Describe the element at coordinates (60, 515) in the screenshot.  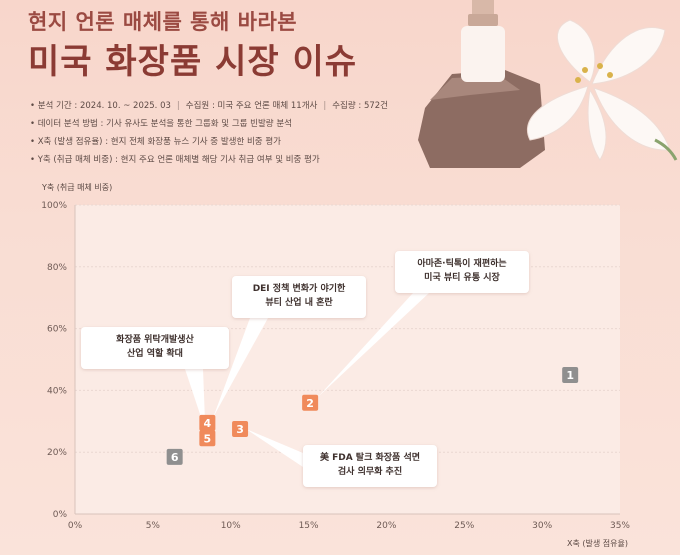
I see `y-tick-label: 0%` at that location.